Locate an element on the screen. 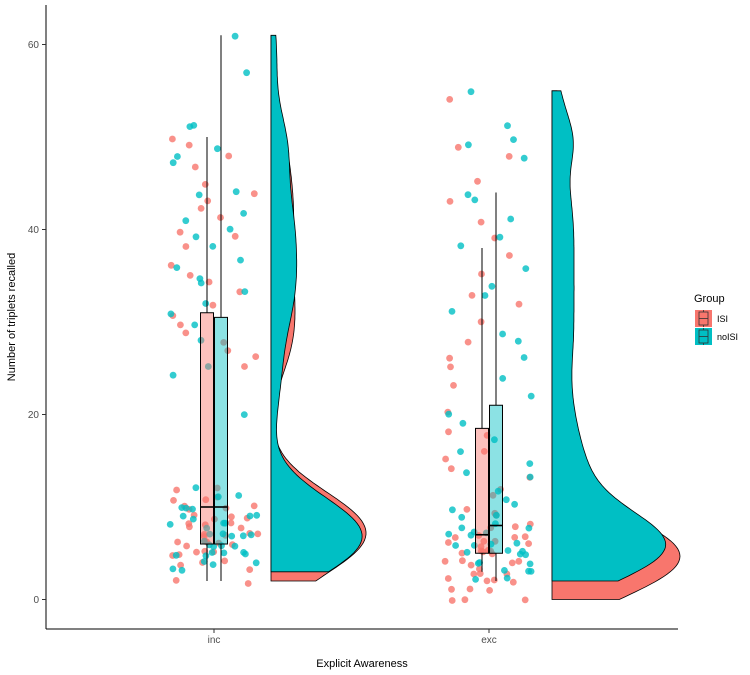  density-cloud-noisi-exc is located at coordinates (609, 336).